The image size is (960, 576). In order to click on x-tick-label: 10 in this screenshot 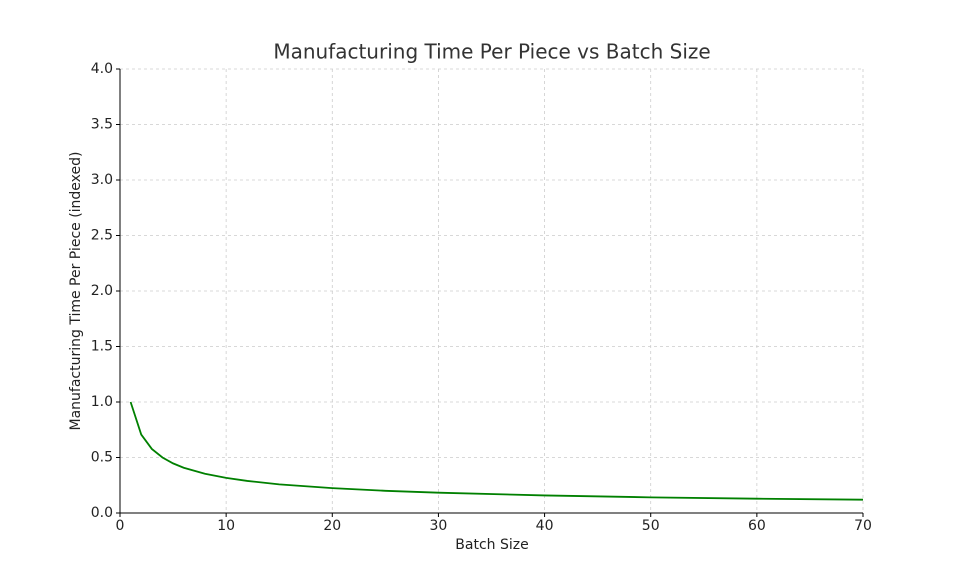, I will do `click(226, 526)`.